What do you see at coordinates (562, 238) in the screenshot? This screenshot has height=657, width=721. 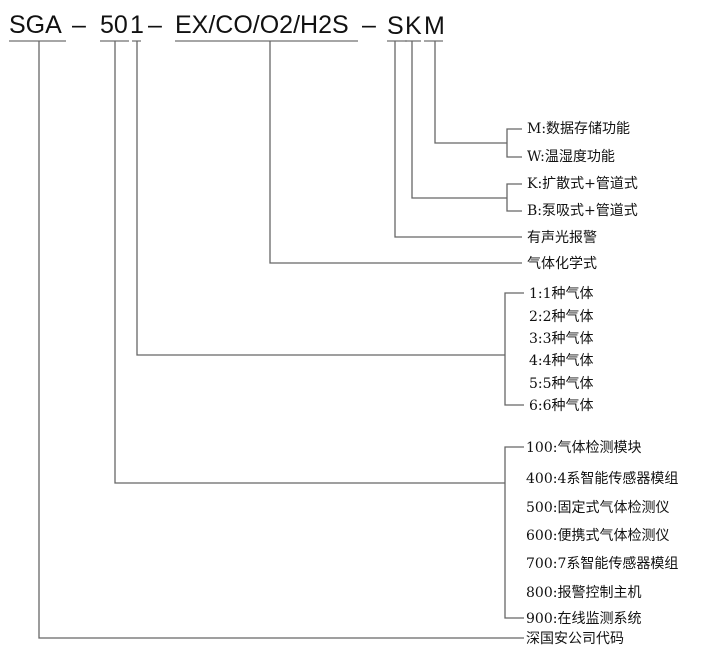 I see `alarm-label: 有声光报警` at bounding box center [562, 238].